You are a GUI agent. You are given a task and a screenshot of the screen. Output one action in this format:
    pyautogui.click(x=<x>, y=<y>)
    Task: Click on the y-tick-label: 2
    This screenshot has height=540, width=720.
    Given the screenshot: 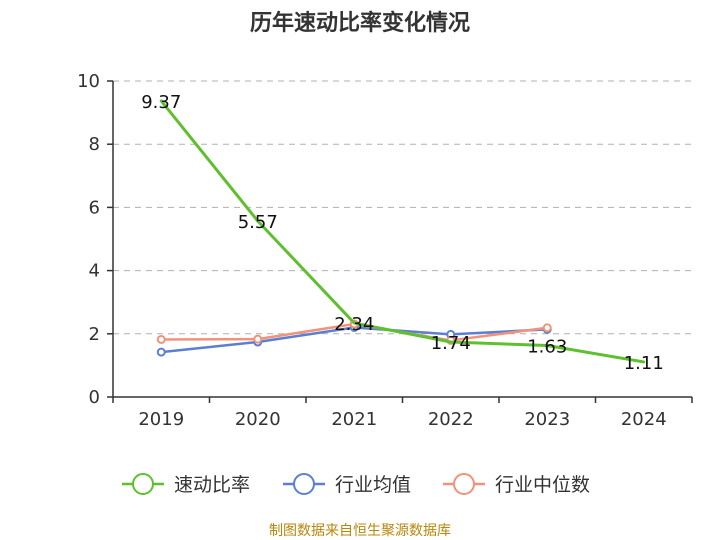 What is the action you would take?
    pyautogui.click(x=94, y=334)
    